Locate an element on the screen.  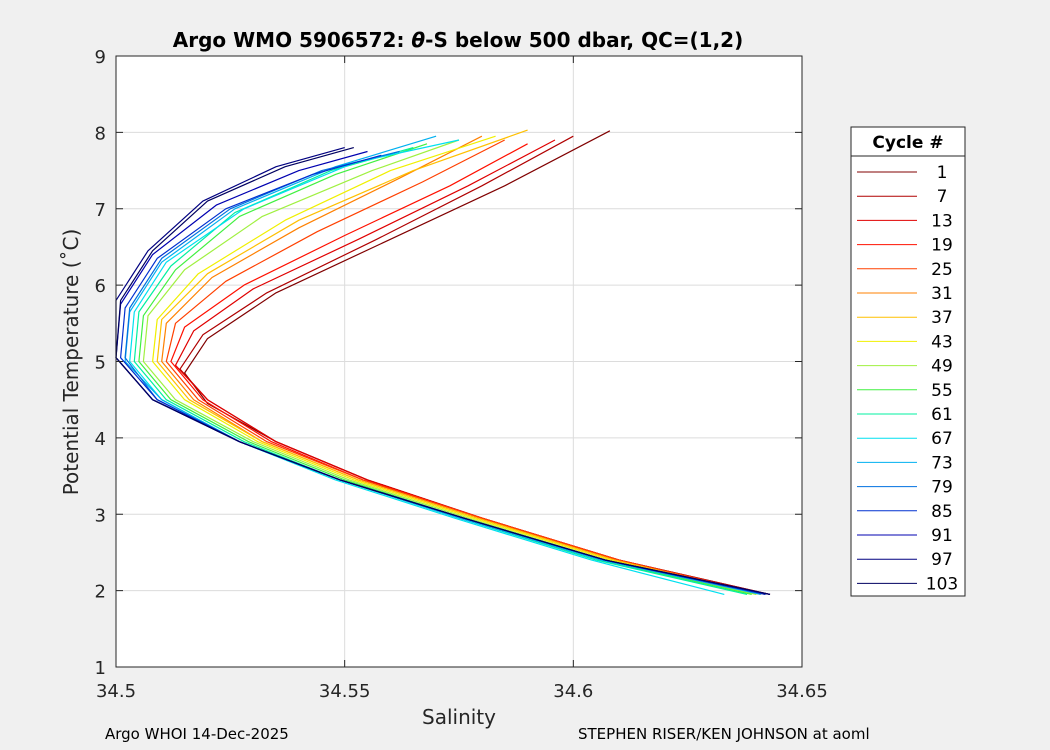
legend-label: 43 is located at coordinates (942, 342).